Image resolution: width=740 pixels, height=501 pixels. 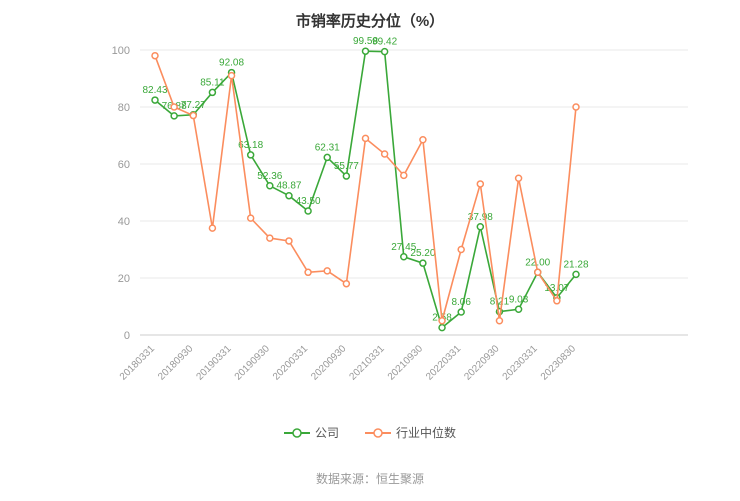 I want to click on legend: 公司 行业中位数, so click(x=370, y=432).